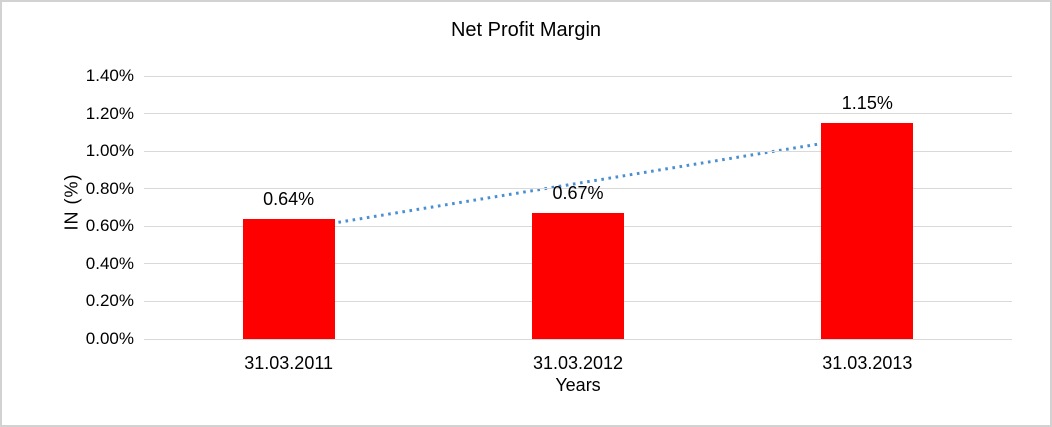 This screenshot has height=427, width=1052. Describe the element at coordinates (867, 363) in the screenshot. I see `xtick-label-31.03.2013: 31.03.2013` at that location.